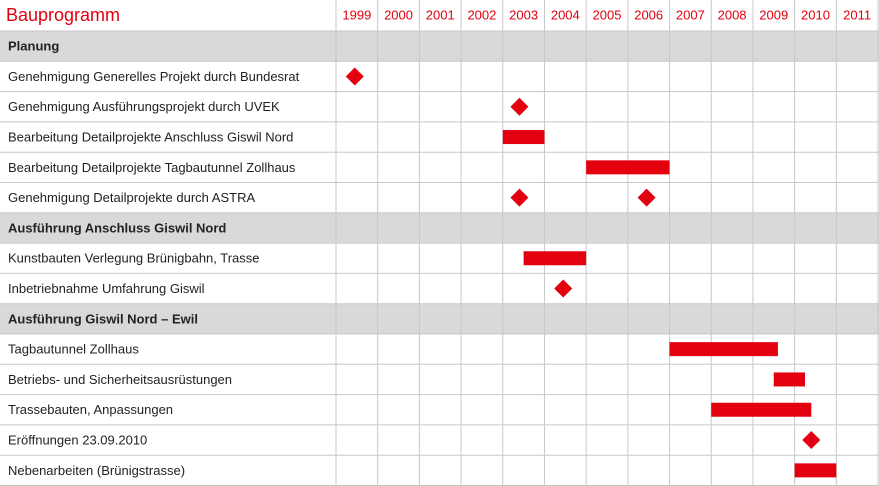 This screenshot has height=486, width=879. Describe the element at coordinates (773, 14) in the screenshot. I see `x-tick-label: 2009` at that location.